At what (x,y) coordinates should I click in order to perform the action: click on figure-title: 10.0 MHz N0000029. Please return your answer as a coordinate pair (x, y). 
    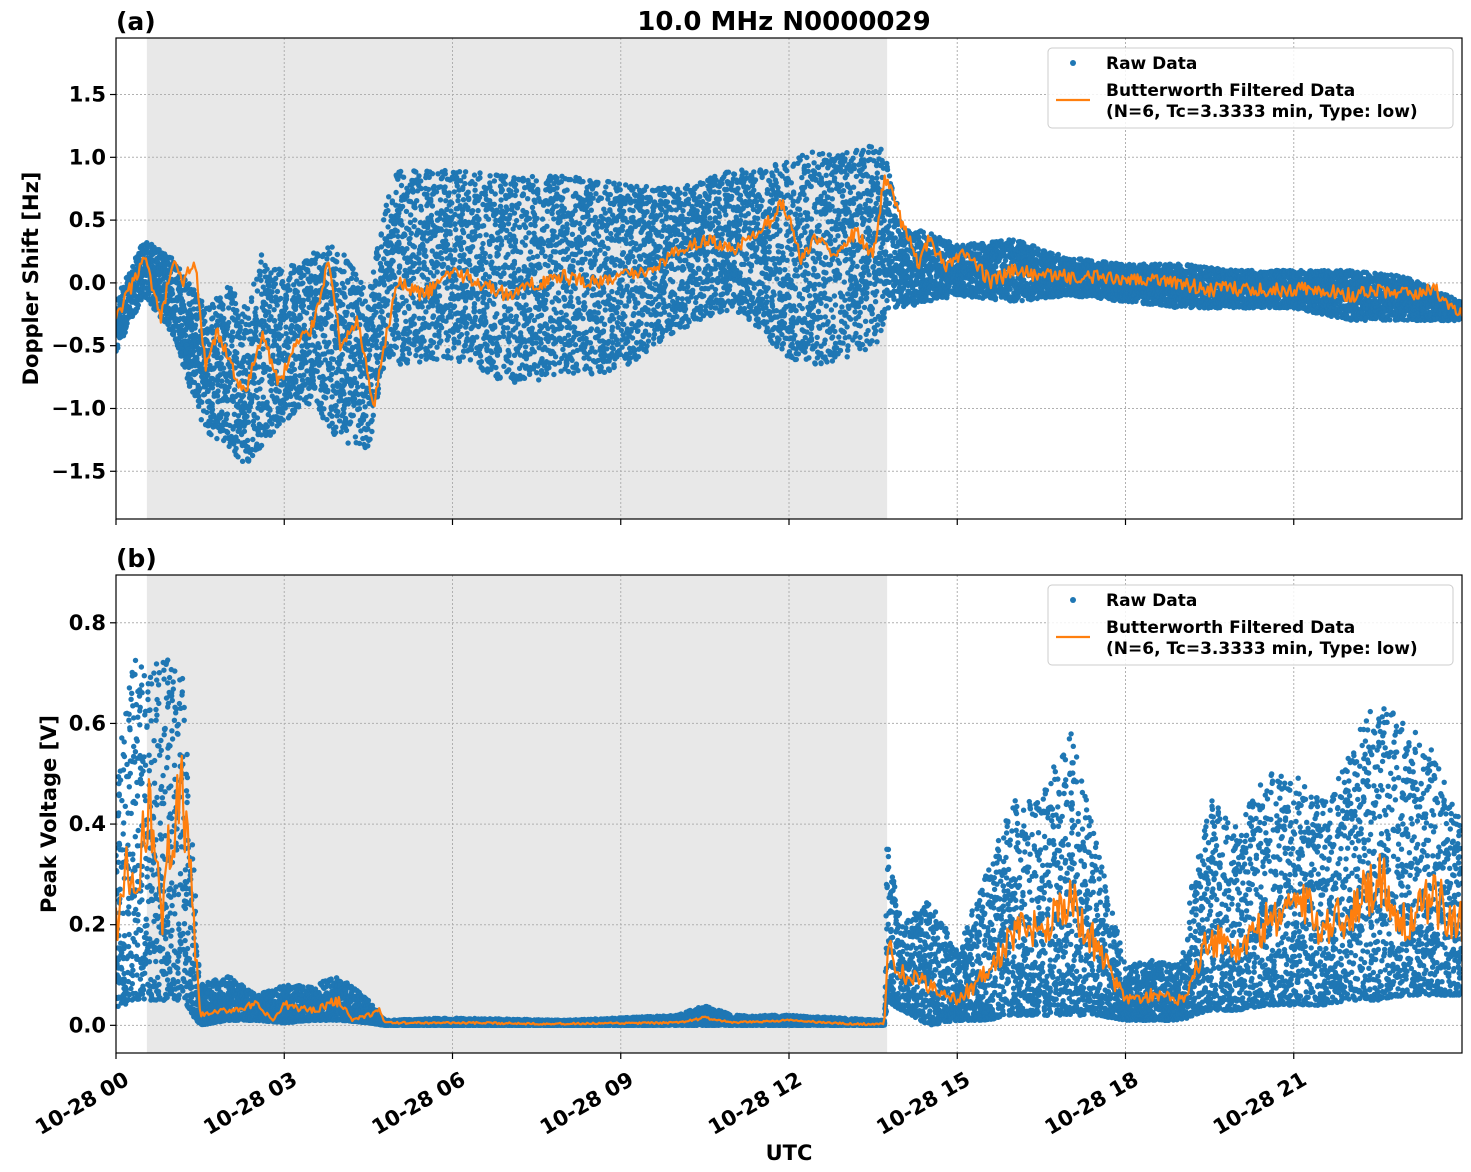
    Looking at the image, I should click on (783, 22).